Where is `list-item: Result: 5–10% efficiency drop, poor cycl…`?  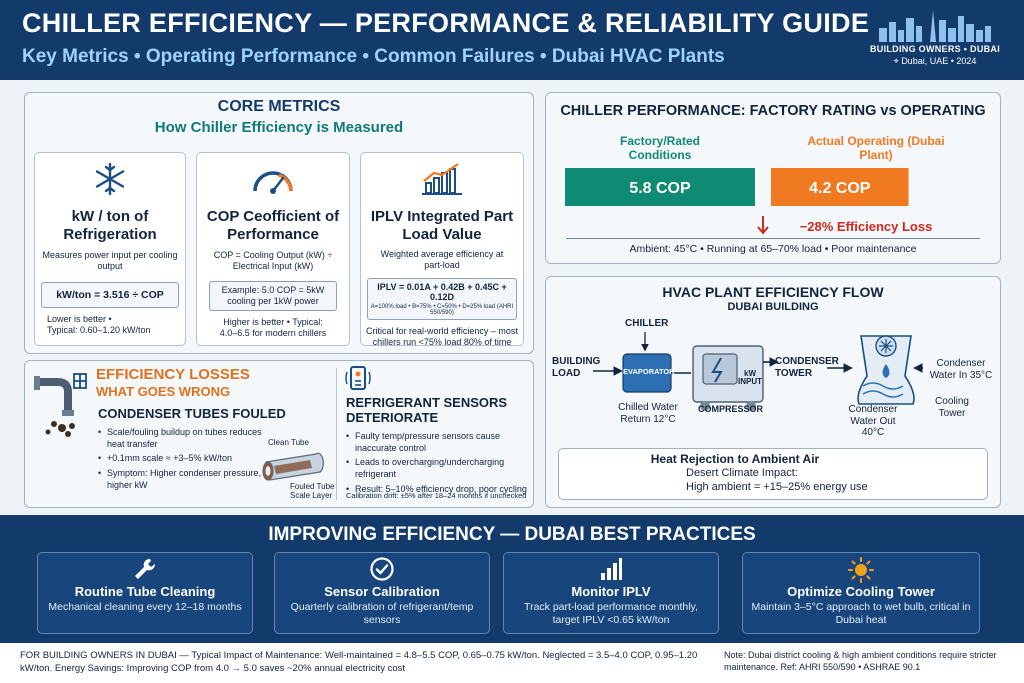
list-item: Result: 5–10% efficiency drop, poor cycl… is located at coordinates (437, 490).